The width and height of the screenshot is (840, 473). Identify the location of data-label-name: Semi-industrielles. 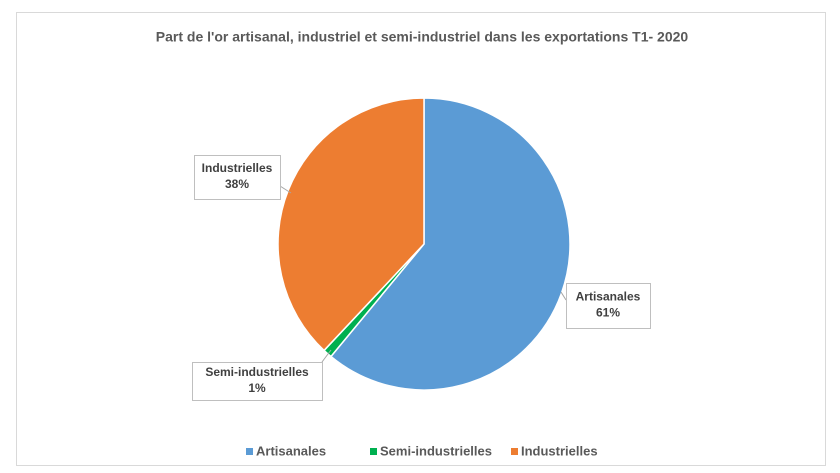
(257, 372).